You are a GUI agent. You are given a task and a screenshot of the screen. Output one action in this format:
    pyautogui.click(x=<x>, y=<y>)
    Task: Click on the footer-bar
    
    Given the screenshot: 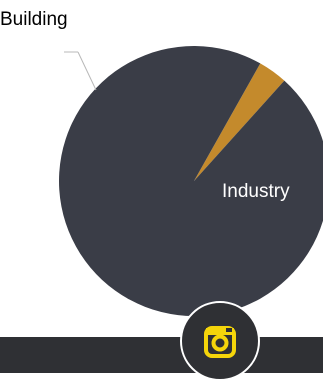 What is the action you would take?
    pyautogui.click(x=161, y=355)
    